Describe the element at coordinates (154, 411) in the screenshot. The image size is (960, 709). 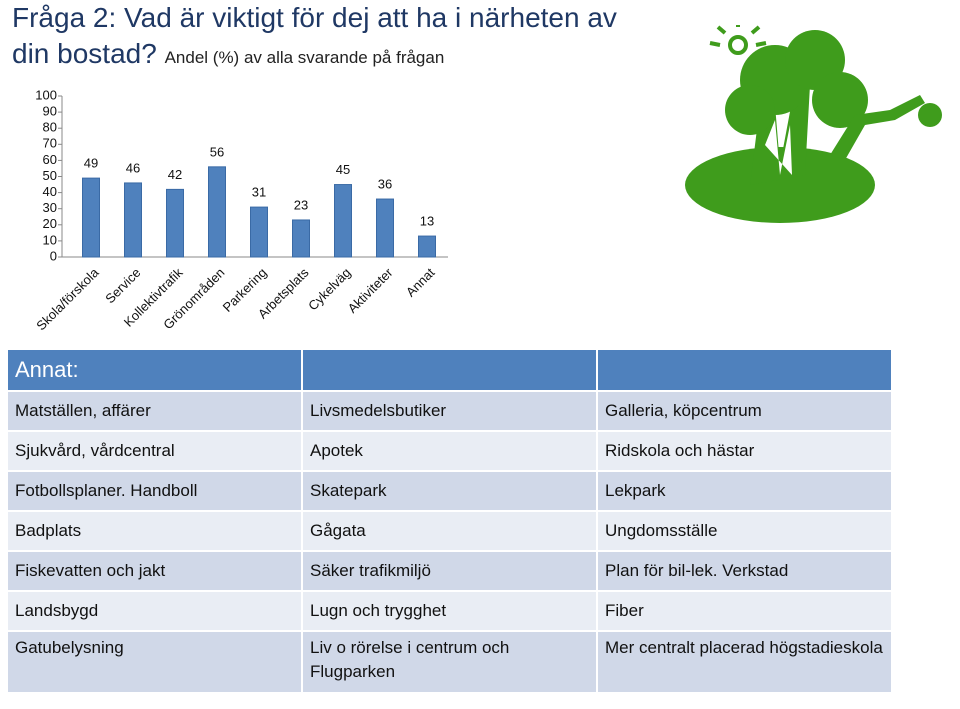
I see `table-cell: Matställen, affärer` at that location.